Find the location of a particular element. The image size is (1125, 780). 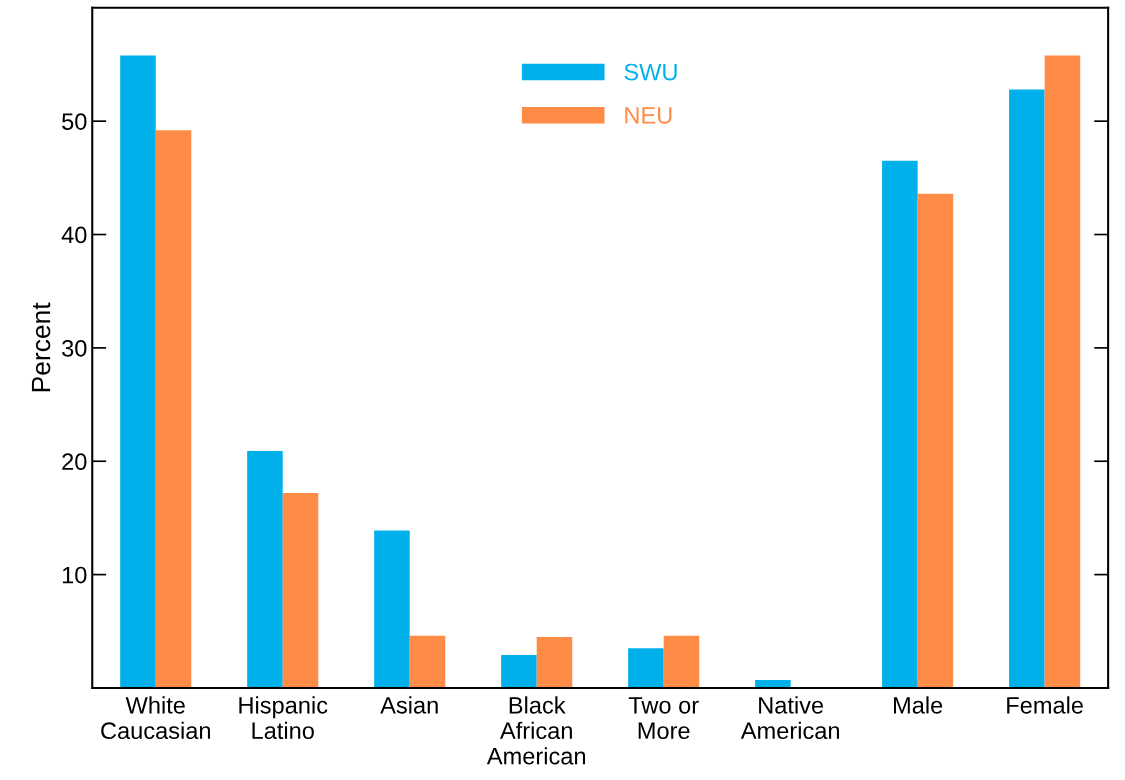

x-tick-label: White Caucasian is located at coordinates (155, 718).